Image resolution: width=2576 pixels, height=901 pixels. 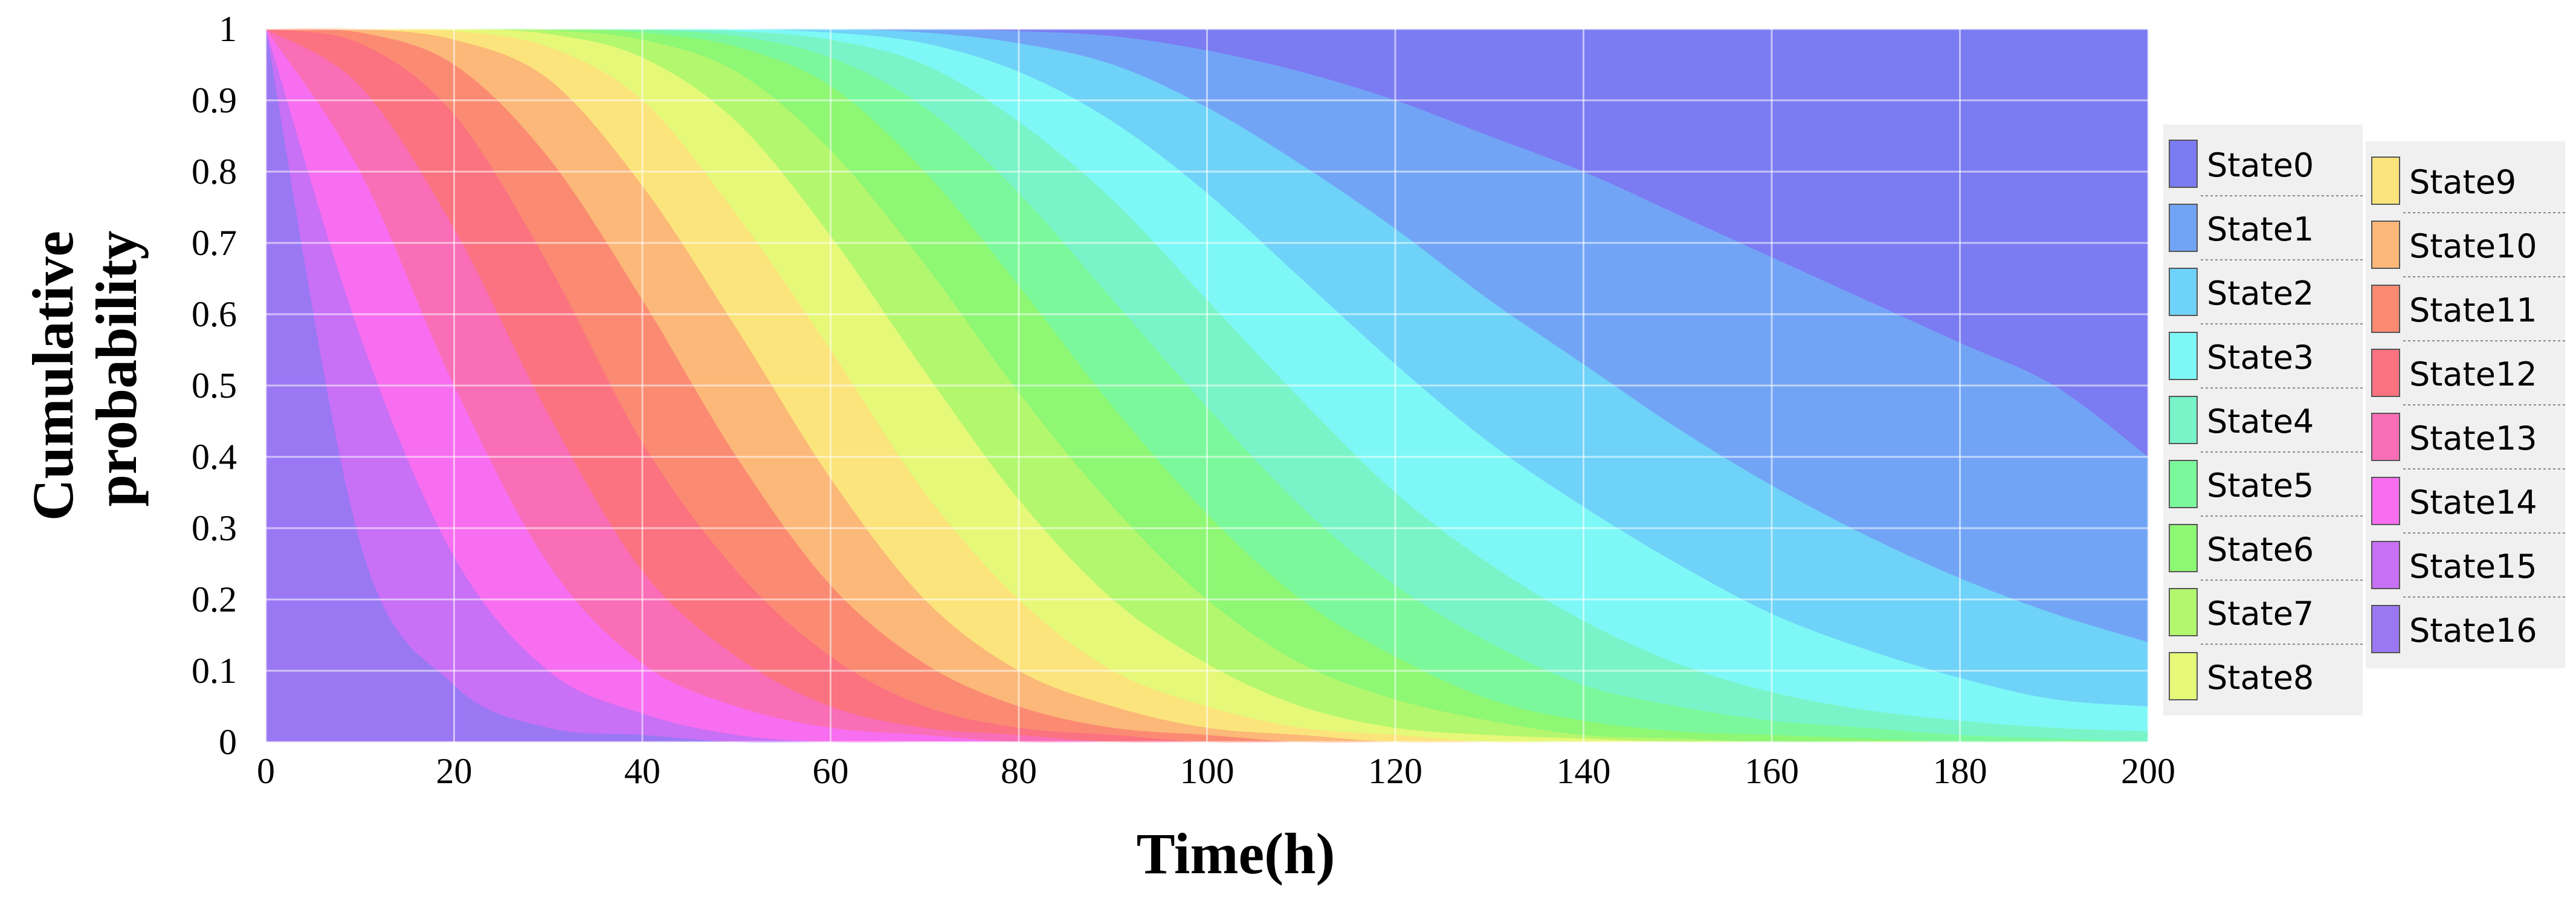 What do you see at coordinates (2473, 566) in the screenshot?
I see `legend-label-state15: State15` at bounding box center [2473, 566].